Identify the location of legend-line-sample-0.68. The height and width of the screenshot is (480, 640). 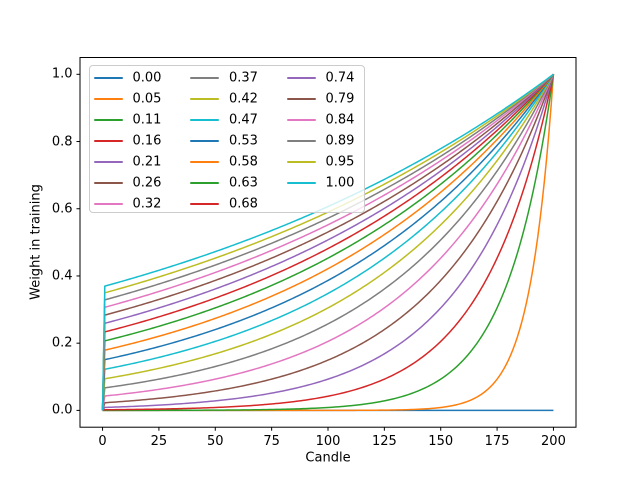
(204, 204).